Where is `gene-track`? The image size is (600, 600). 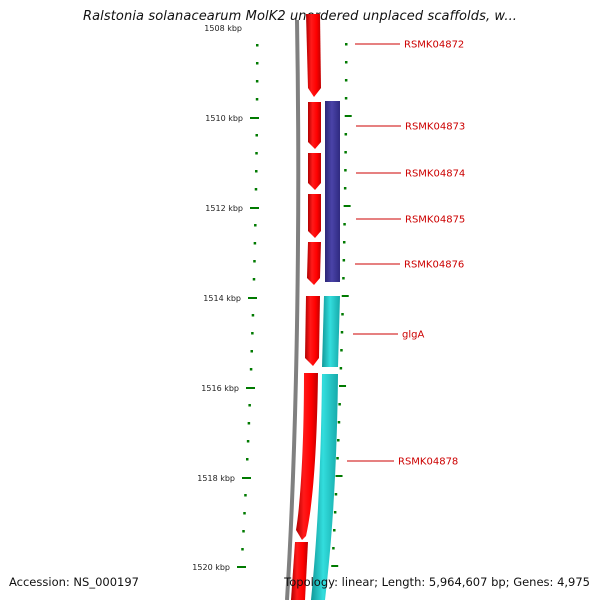
gene-track is located at coordinates (306, 307).